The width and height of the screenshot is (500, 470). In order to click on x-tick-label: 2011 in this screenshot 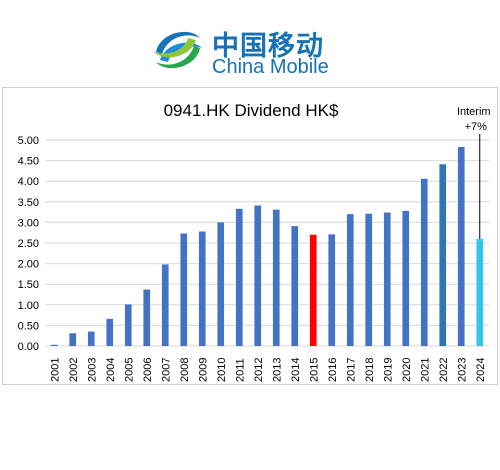, I will do `click(240, 370)`.